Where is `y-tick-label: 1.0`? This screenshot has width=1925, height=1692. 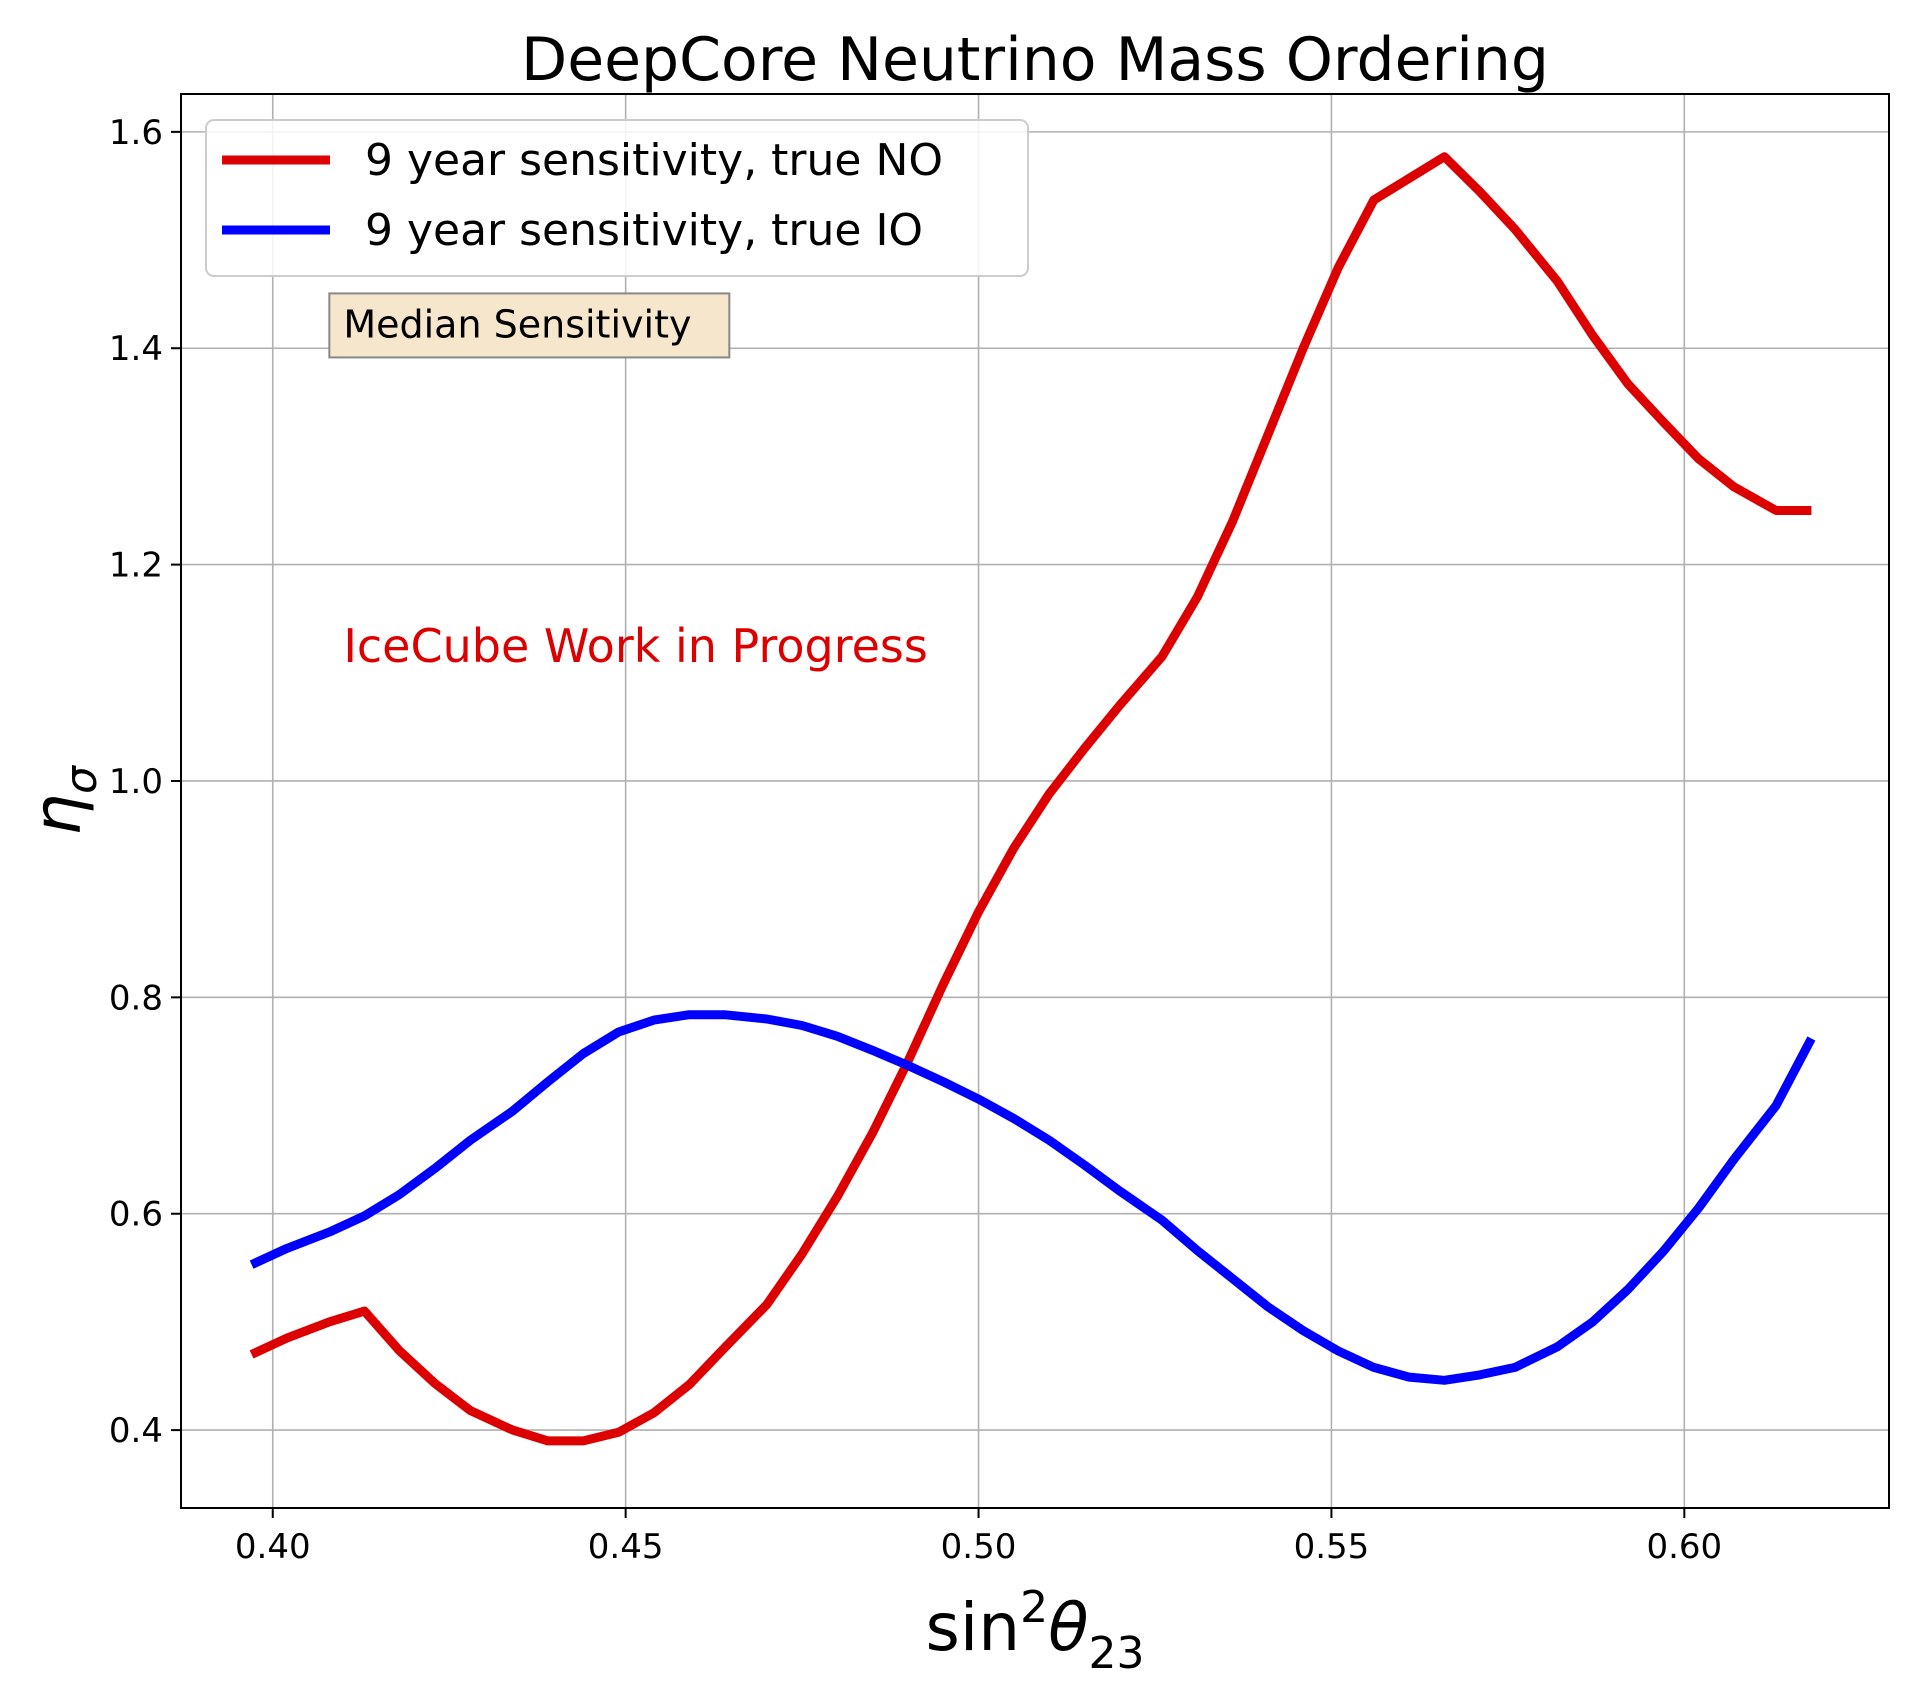
y-tick-label: 1.0 is located at coordinates (136, 782).